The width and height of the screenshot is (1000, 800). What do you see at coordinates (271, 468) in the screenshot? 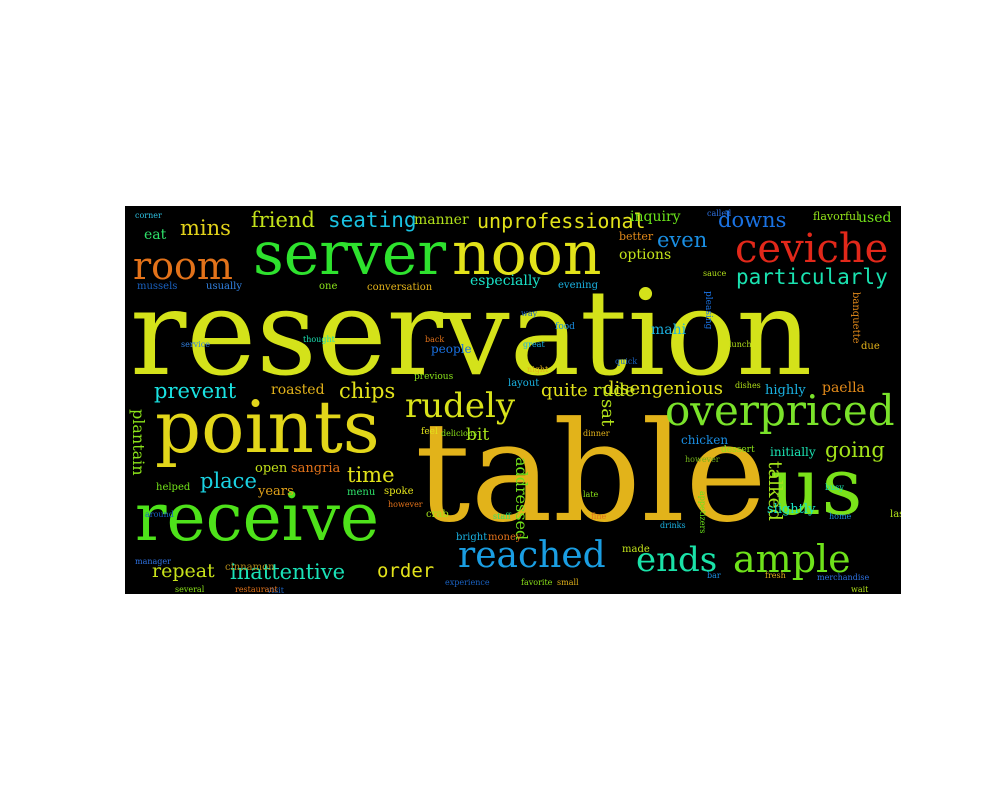
I see `word-open: open` at bounding box center [271, 468].